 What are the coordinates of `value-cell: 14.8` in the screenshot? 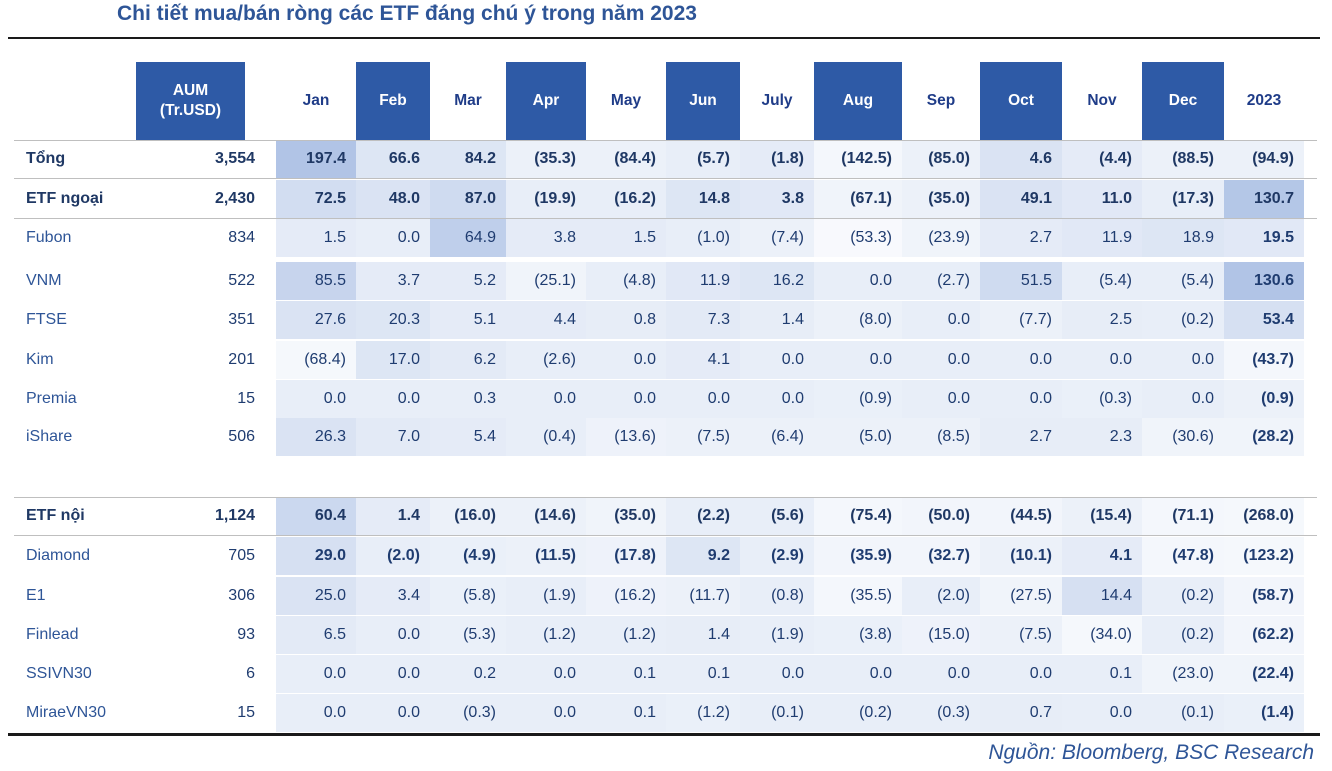 It's located at (703, 199).